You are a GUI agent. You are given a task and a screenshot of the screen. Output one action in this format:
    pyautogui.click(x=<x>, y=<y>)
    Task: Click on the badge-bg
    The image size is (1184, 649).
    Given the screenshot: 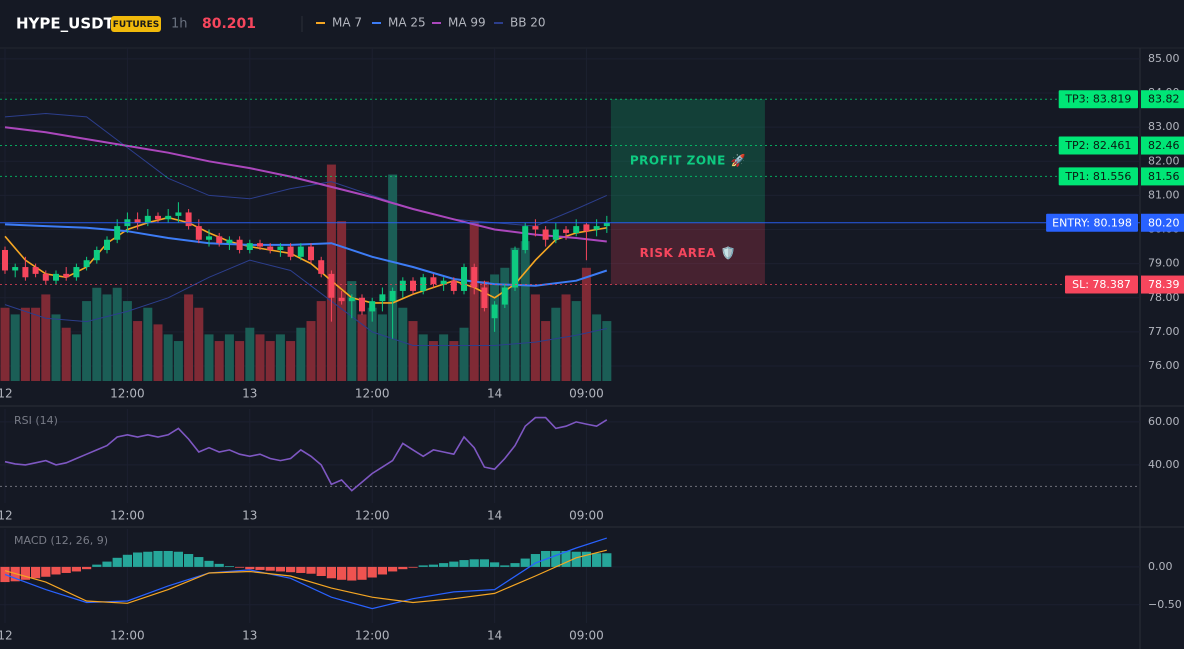 What is the action you would take?
    pyautogui.click(x=136, y=24)
    